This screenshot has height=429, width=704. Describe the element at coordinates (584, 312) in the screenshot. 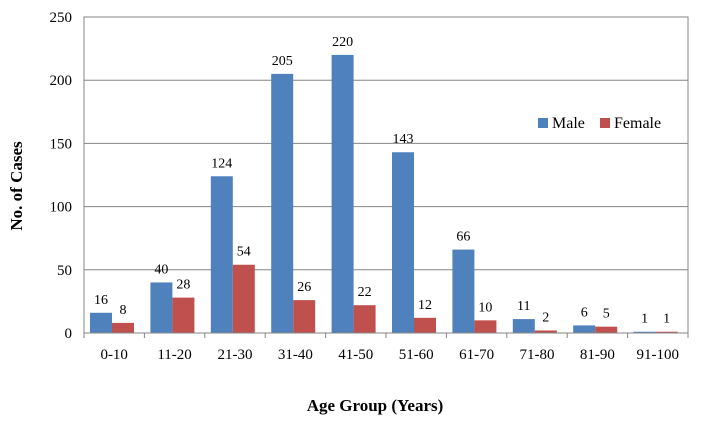

I see `data-label-male: 6` at that location.